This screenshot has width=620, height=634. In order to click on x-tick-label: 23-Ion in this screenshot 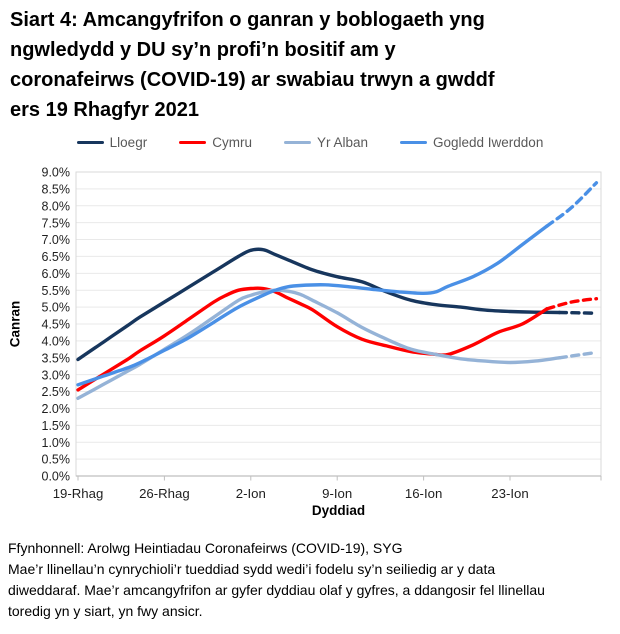, I will do `click(509, 493)`.